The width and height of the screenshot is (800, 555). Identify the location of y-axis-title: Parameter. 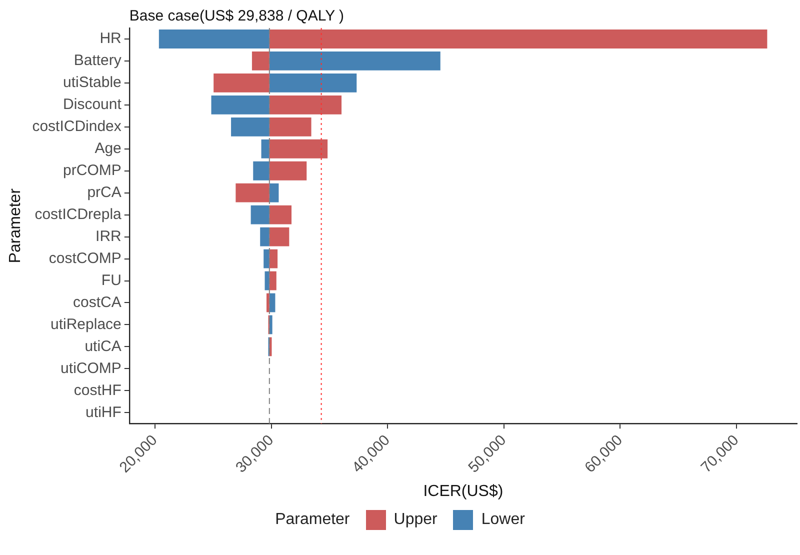
(15, 226).